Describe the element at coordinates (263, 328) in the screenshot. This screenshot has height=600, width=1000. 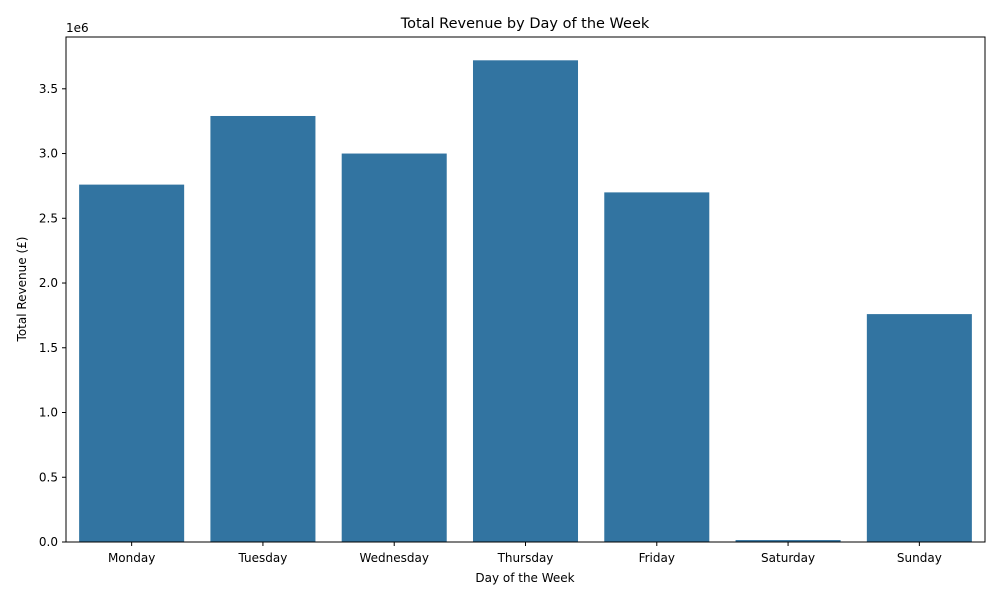
I see `bar-tuesday` at that location.